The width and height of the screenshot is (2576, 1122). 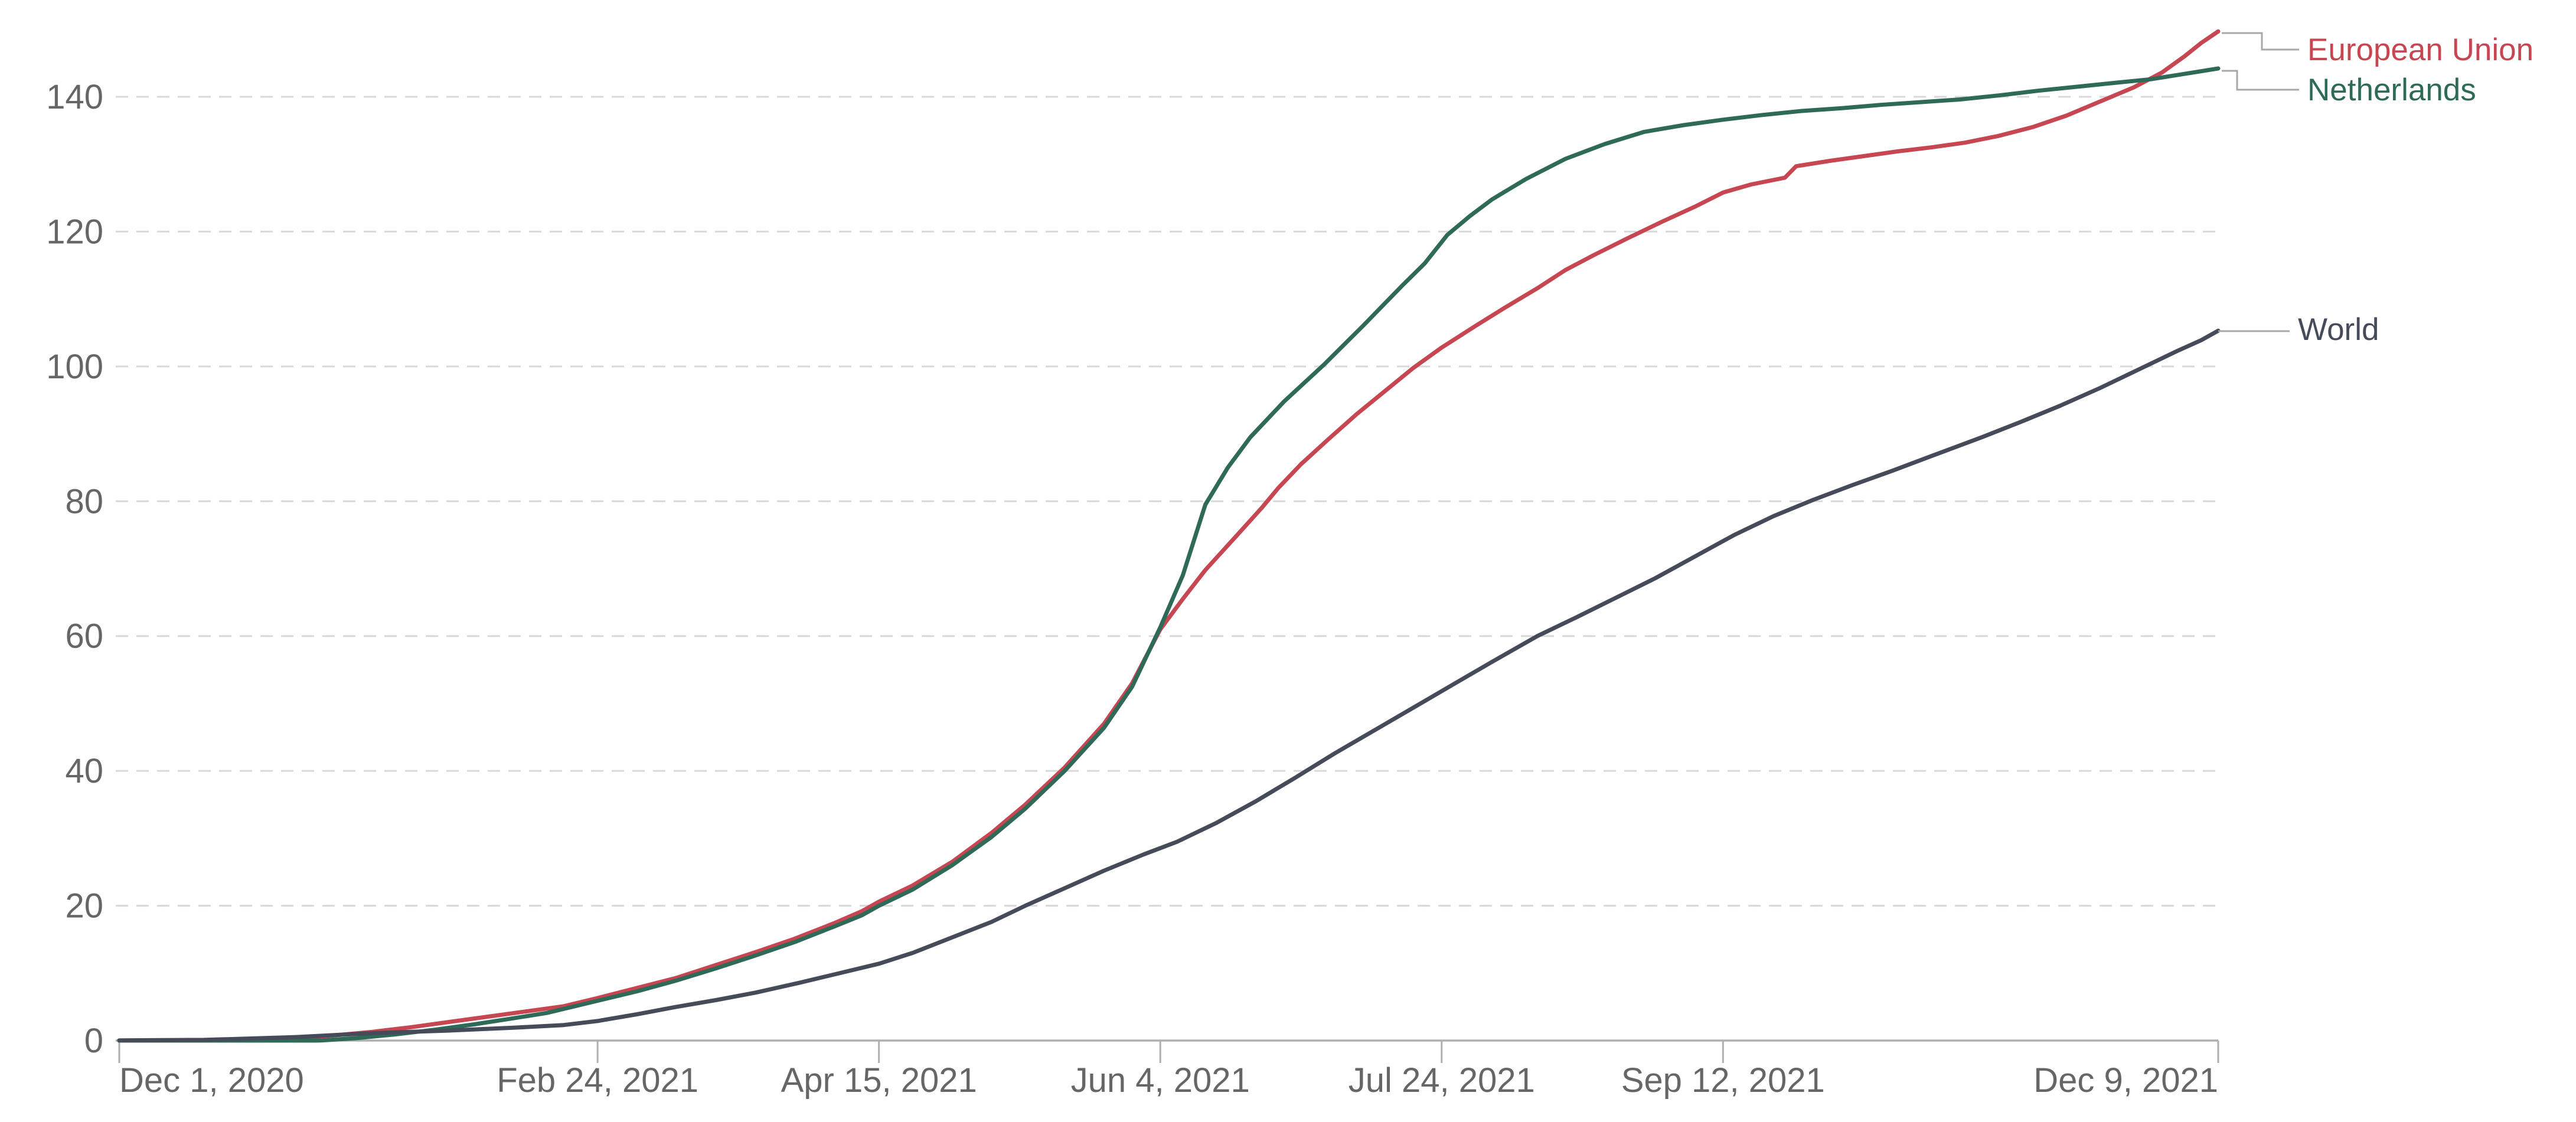 What do you see at coordinates (2260, 80) in the screenshot?
I see `legend-connector-netherlands` at bounding box center [2260, 80].